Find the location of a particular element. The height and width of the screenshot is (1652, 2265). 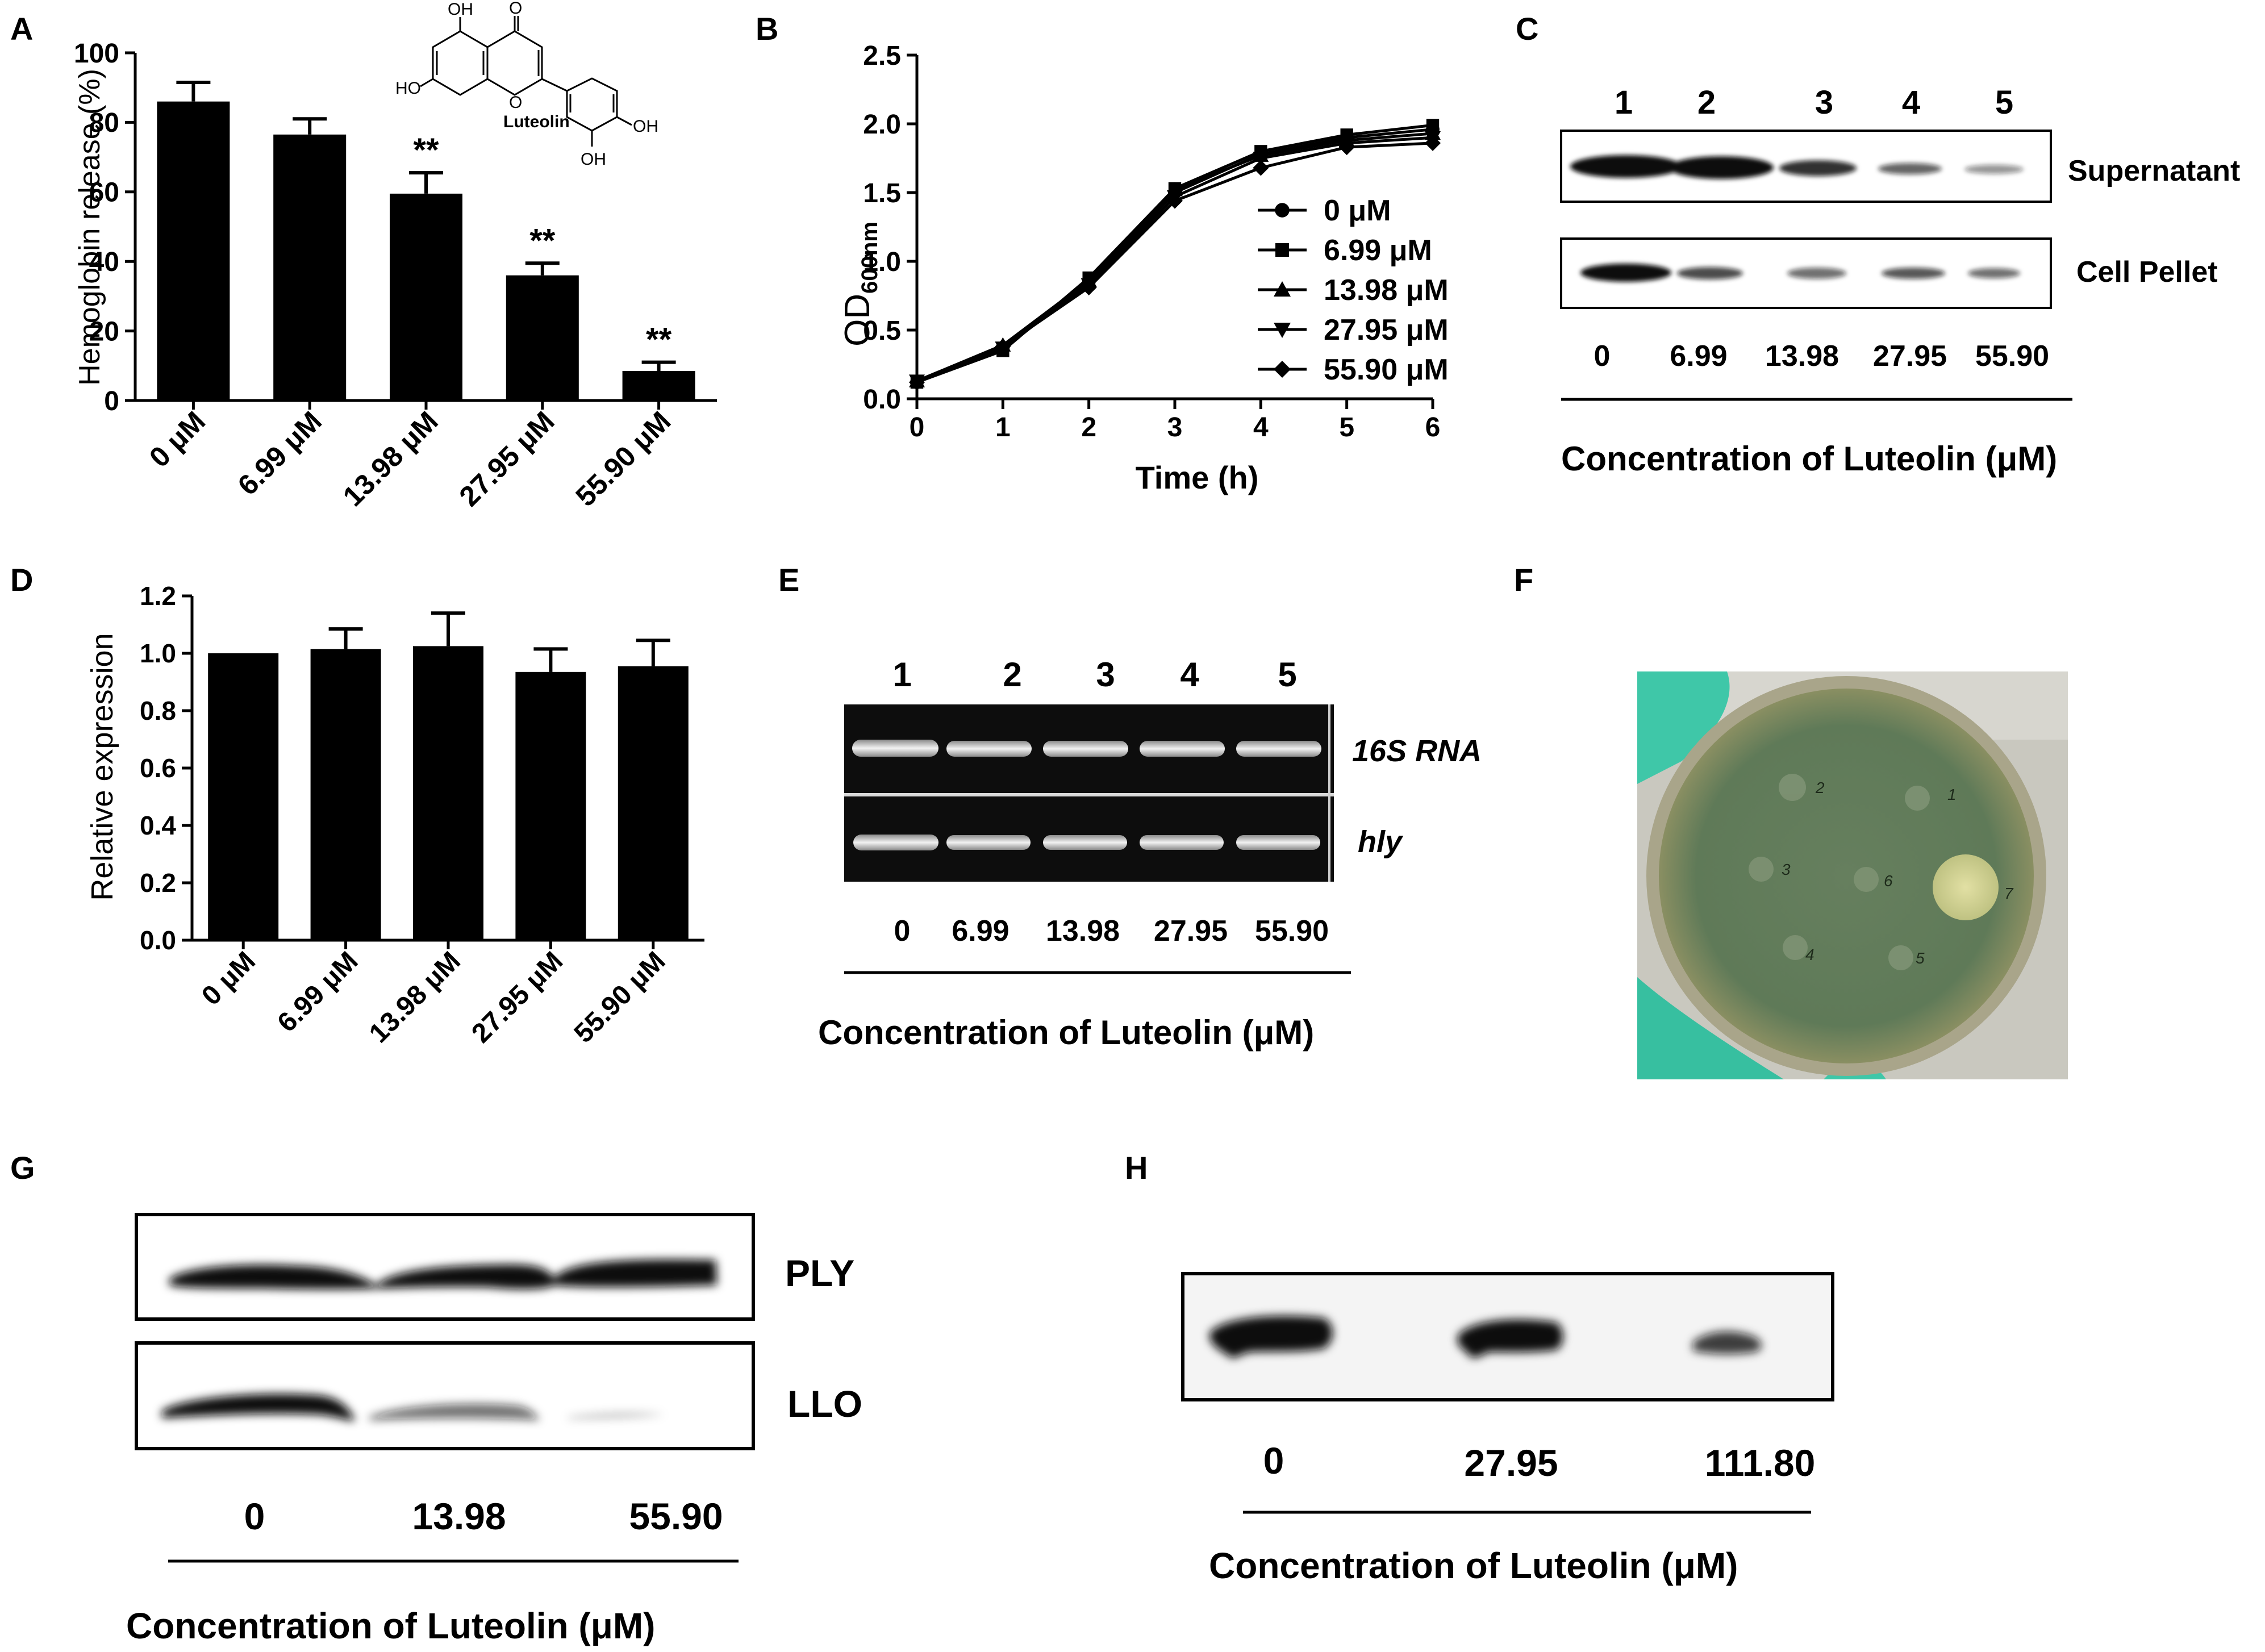

structure-o-top: O is located at coordinates (515, 9).